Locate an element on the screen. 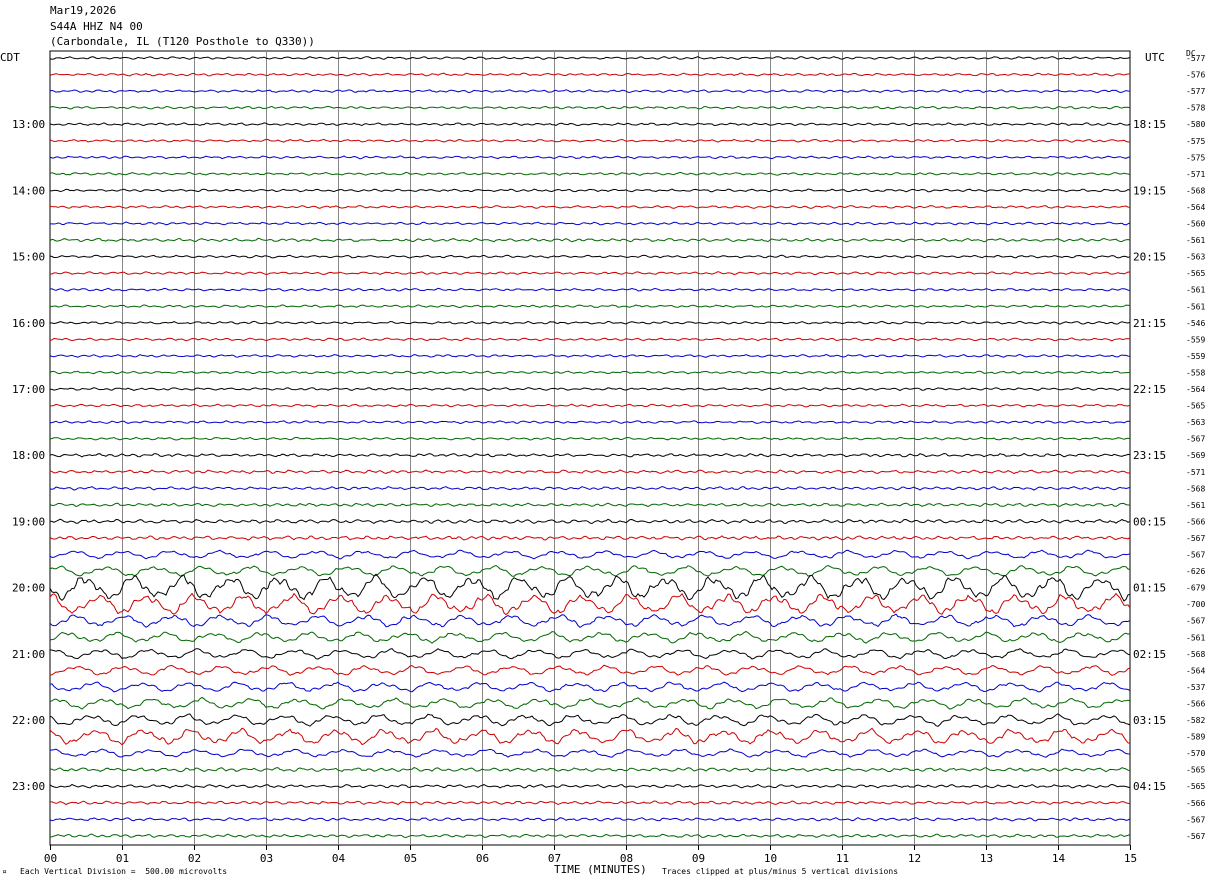 The height and width of the screenshot is (886, 1210). dc-offset-label: -626 is located at coordinates (1195, 571).